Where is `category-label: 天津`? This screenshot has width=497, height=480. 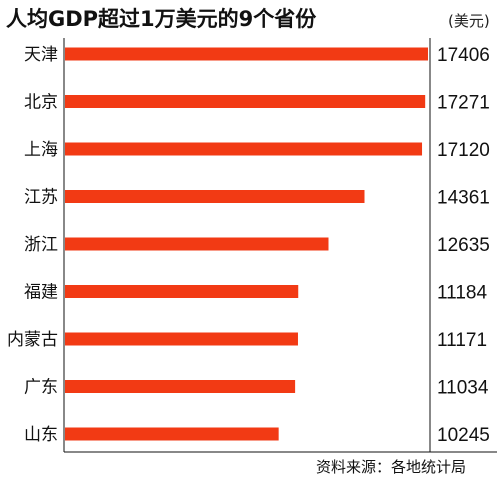
category-label: 天津 is located at coordinates (41, 55).